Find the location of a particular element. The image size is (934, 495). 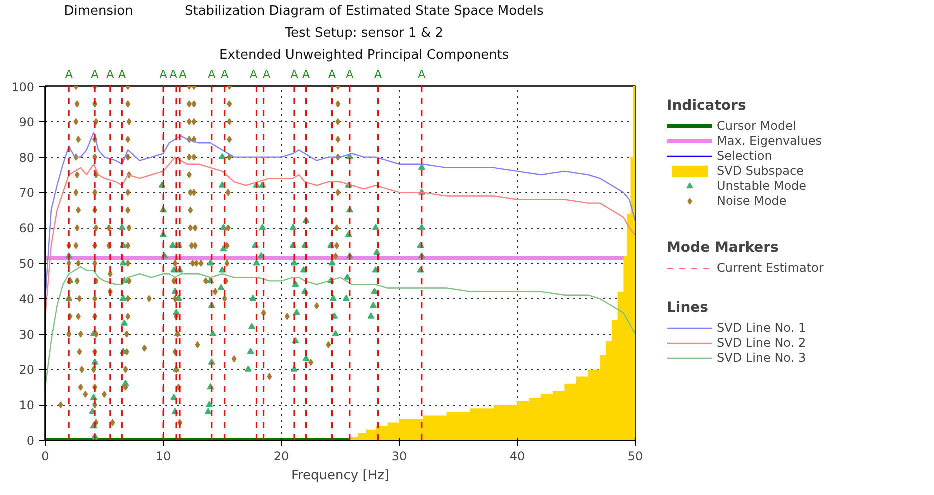

y-tick-label: 0 is located at coordinates (30, 441).